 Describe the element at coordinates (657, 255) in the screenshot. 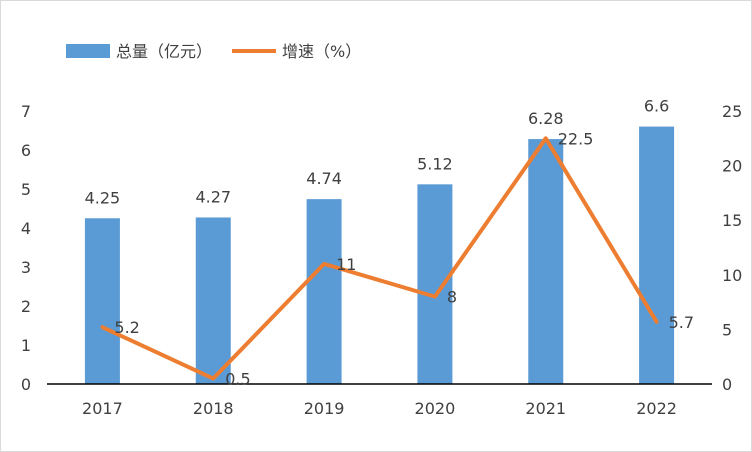

I see `bar-2022` at that location.